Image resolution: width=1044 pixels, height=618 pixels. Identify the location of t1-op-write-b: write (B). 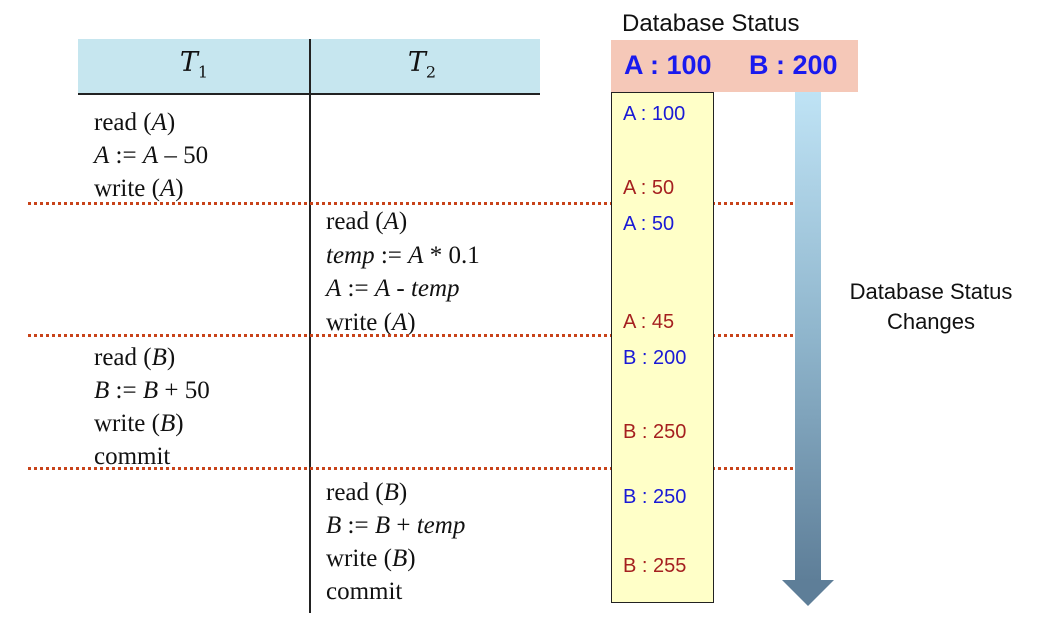
(139, 423).